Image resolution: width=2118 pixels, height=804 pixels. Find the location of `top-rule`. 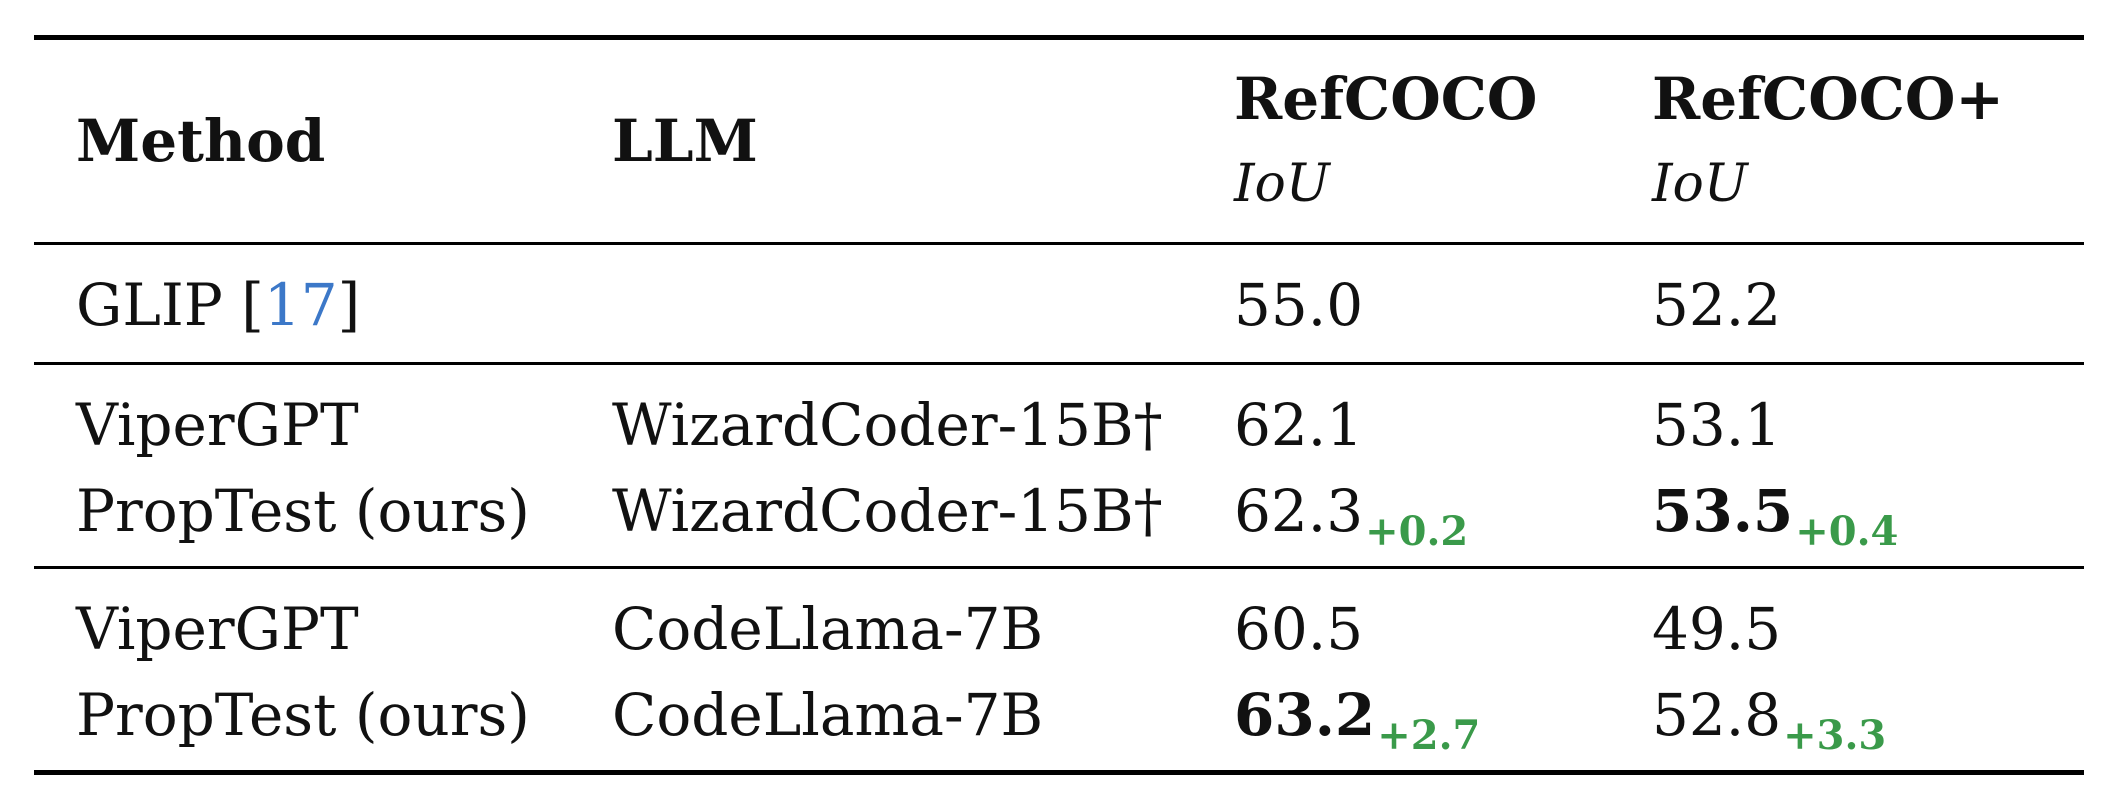

top-rule is located at coordinates (1059, 37).